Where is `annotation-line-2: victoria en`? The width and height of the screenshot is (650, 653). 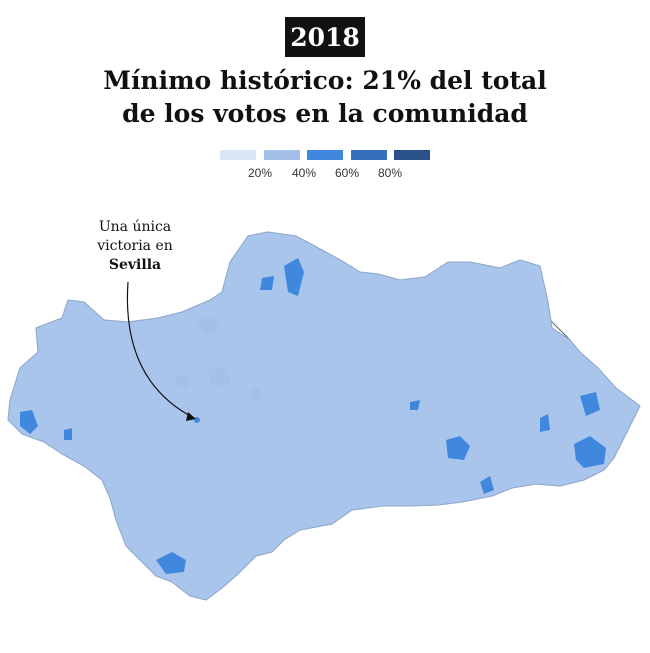
annotation-line-2: victoria en is located at coordinates (135, 246).